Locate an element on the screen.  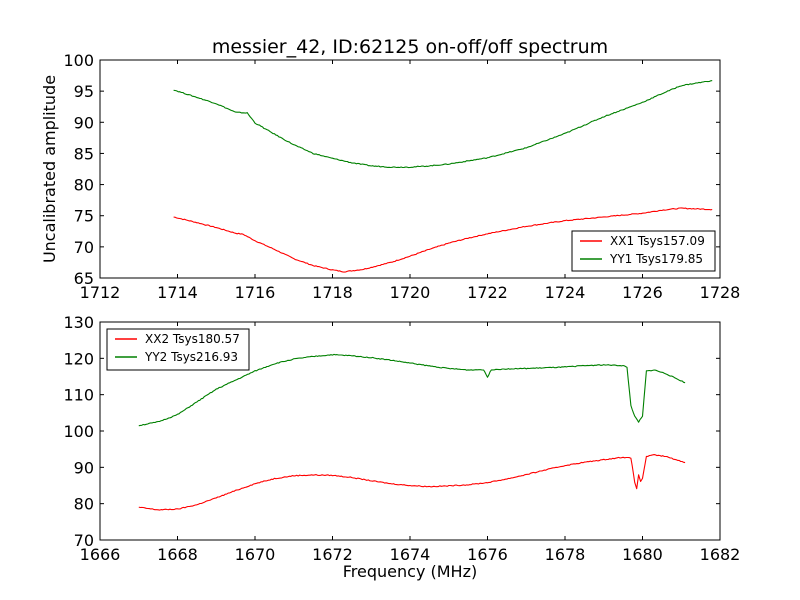
bottom-x-tick-label: 1682 is located at coordinates (720, 554).